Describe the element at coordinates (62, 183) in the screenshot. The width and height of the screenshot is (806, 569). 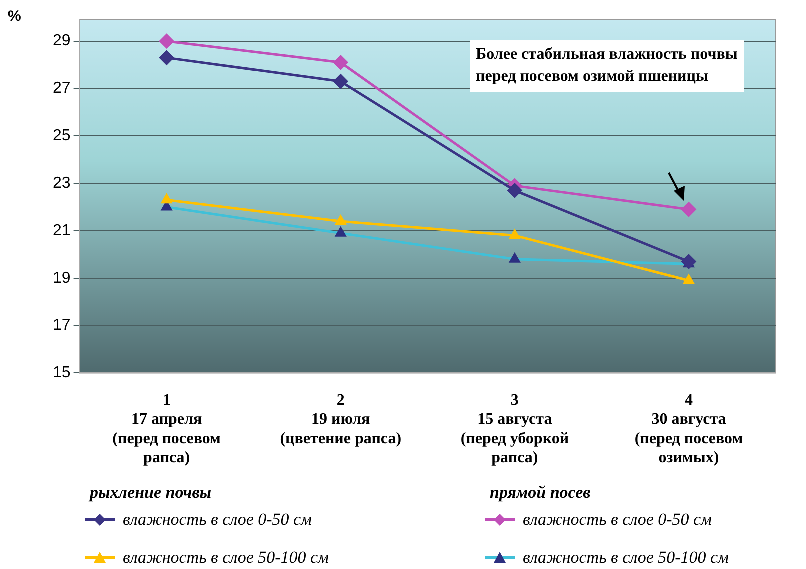
I see `y-tick-label: 23` at that location.